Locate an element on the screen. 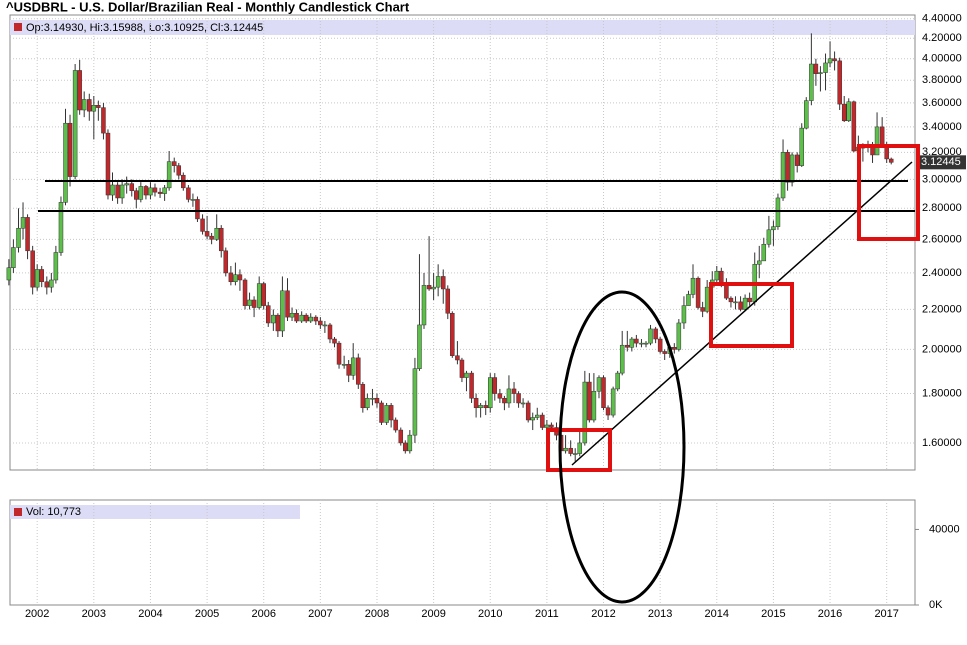 This screenshot has width=967, height=645. highlight-ellipse is located at coordinates (622, 447).